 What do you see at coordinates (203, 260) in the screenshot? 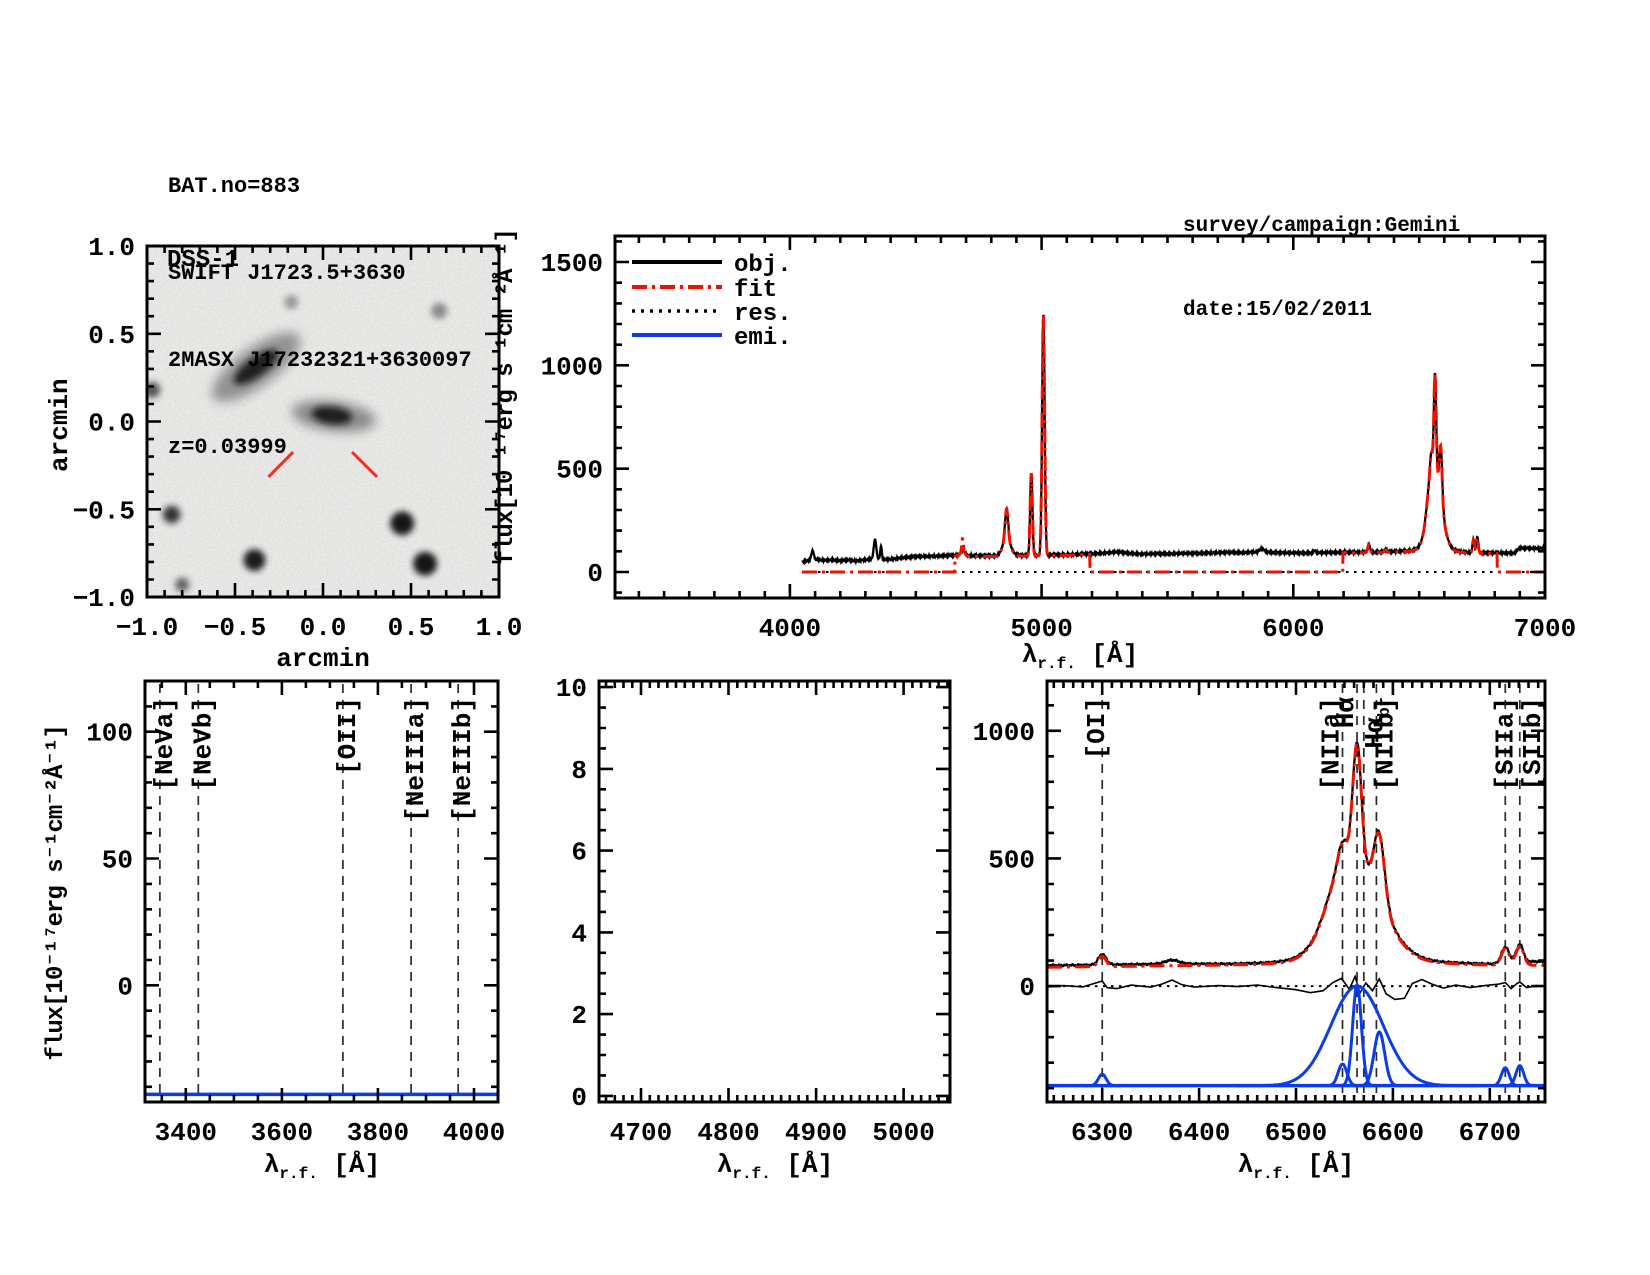
I see `dss-image-label: DSS-1` at bounding box center [203, 260].